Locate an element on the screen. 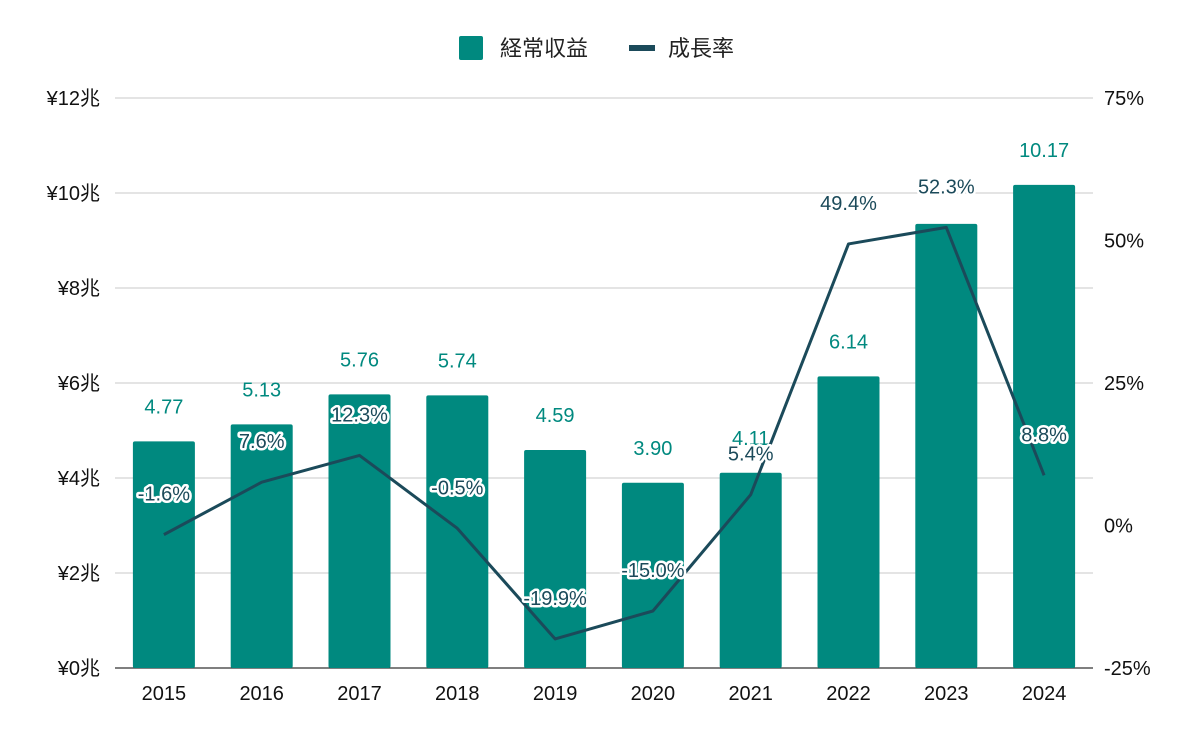 Image resolution: width=1200 pixels, height=742 pixels. revenue-bar-label: 10.17 is located at coordinates (1044, 151).